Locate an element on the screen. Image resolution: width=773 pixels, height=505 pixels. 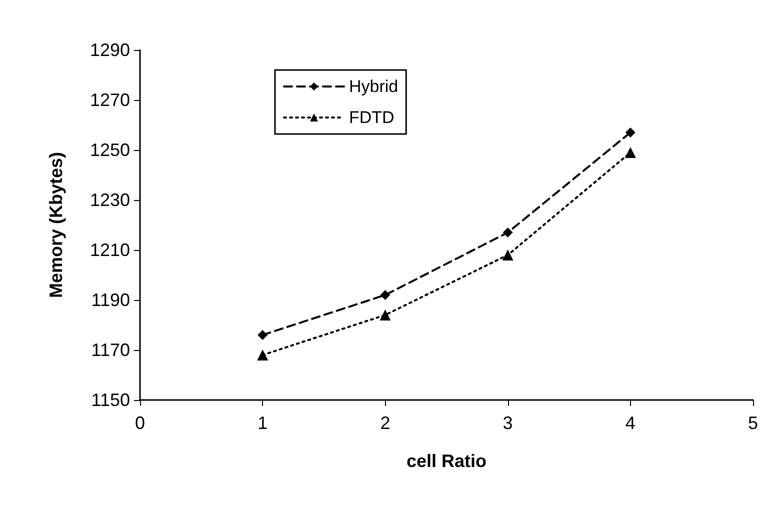
y-tick-label: 1250 is located at coordinates (110, 150).